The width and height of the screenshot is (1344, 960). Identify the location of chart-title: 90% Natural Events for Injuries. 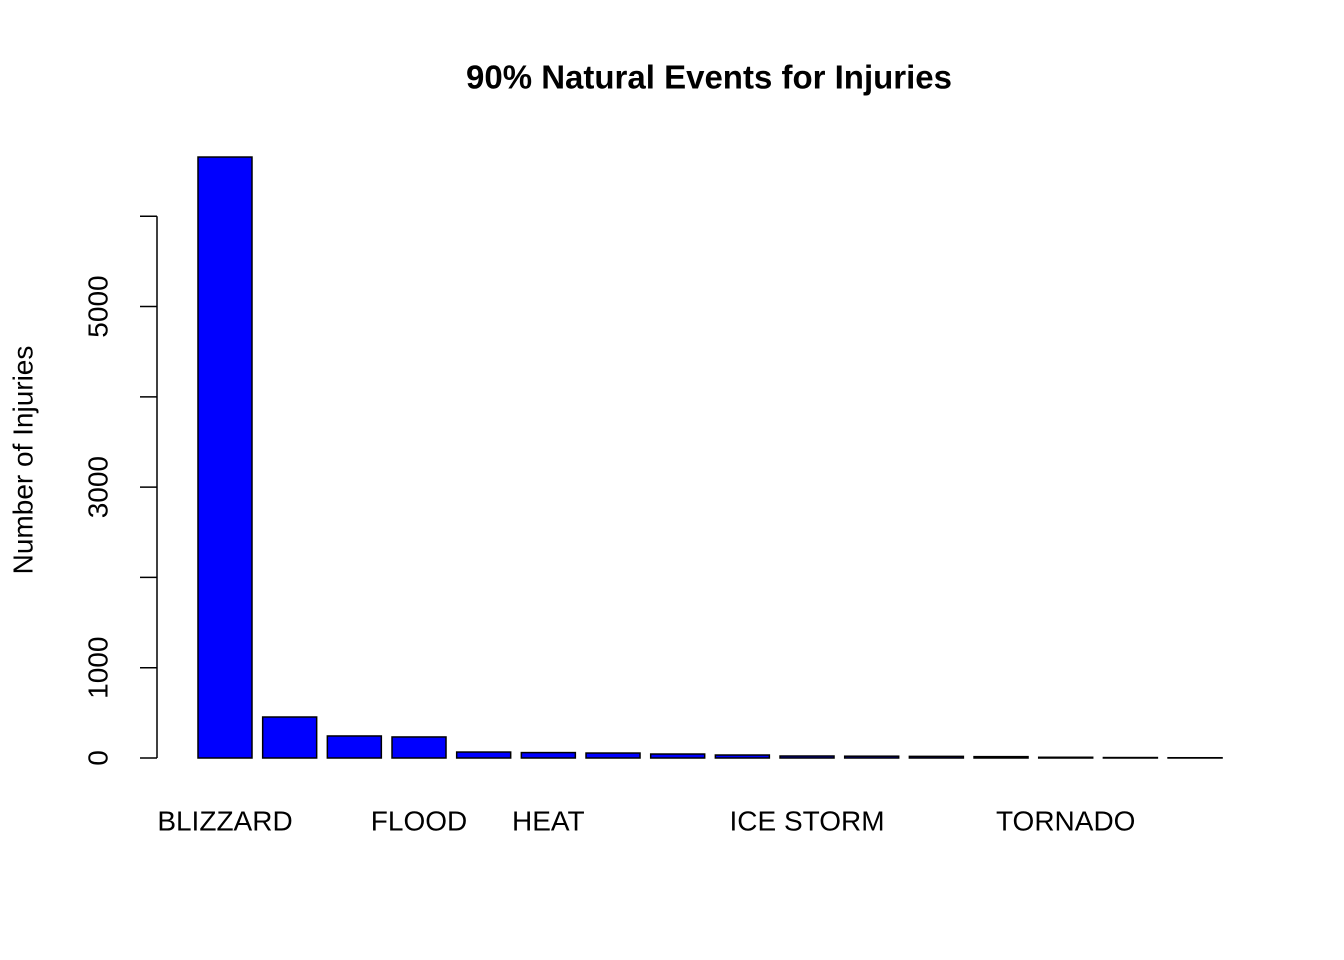
(709, 77).